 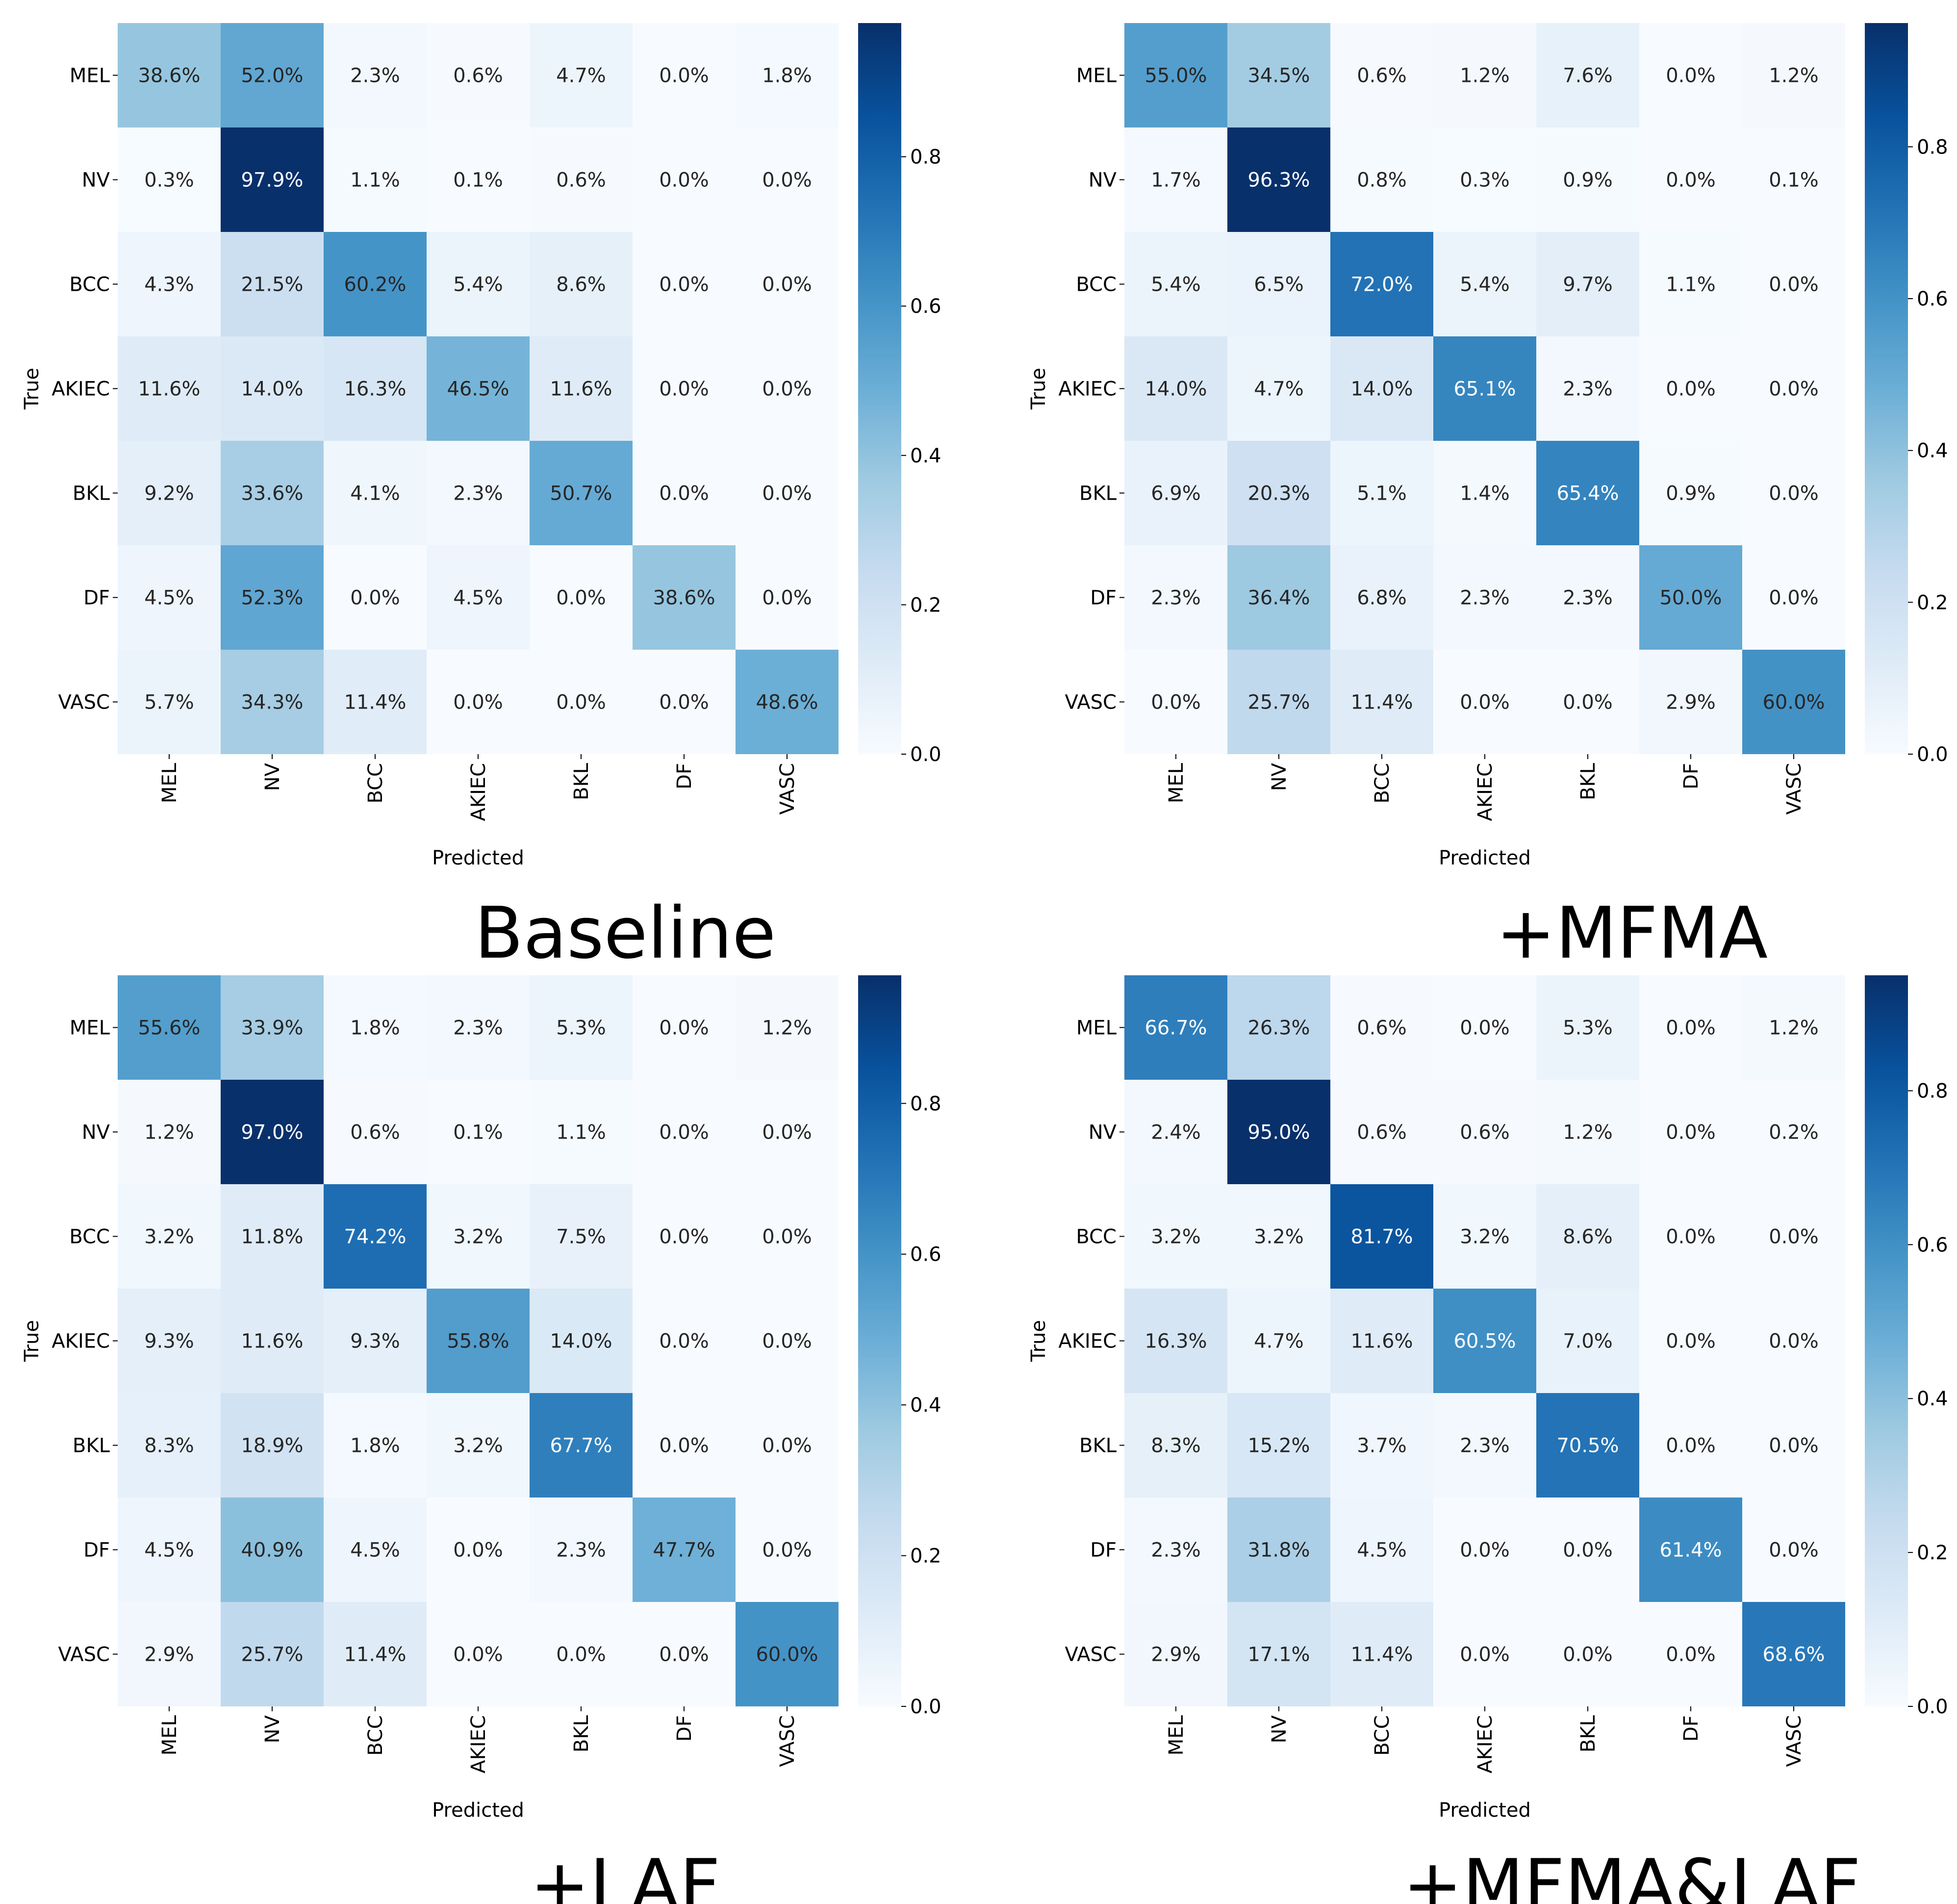 I want to click on cell-value-label: 60.2%, so click(x=375, y=285).